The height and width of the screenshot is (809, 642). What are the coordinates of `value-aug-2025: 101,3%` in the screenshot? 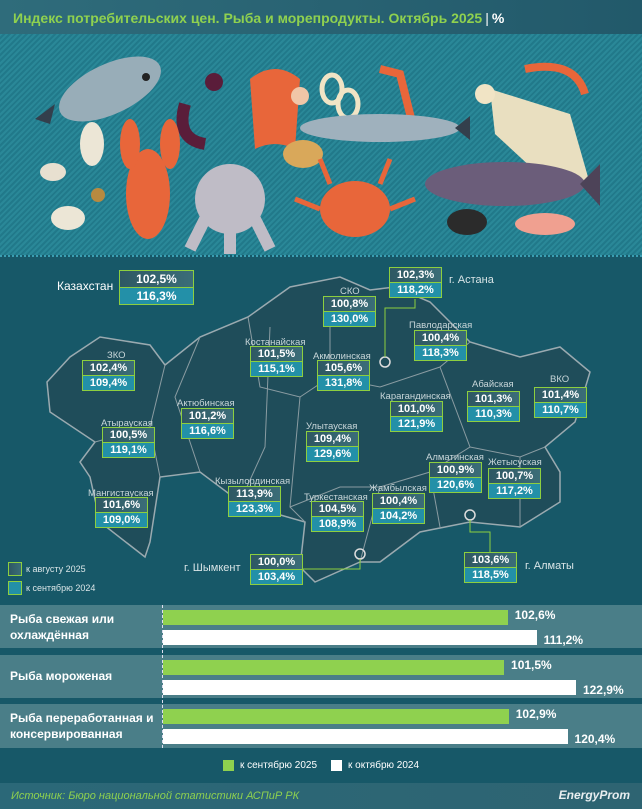 It's located at (493, 399).